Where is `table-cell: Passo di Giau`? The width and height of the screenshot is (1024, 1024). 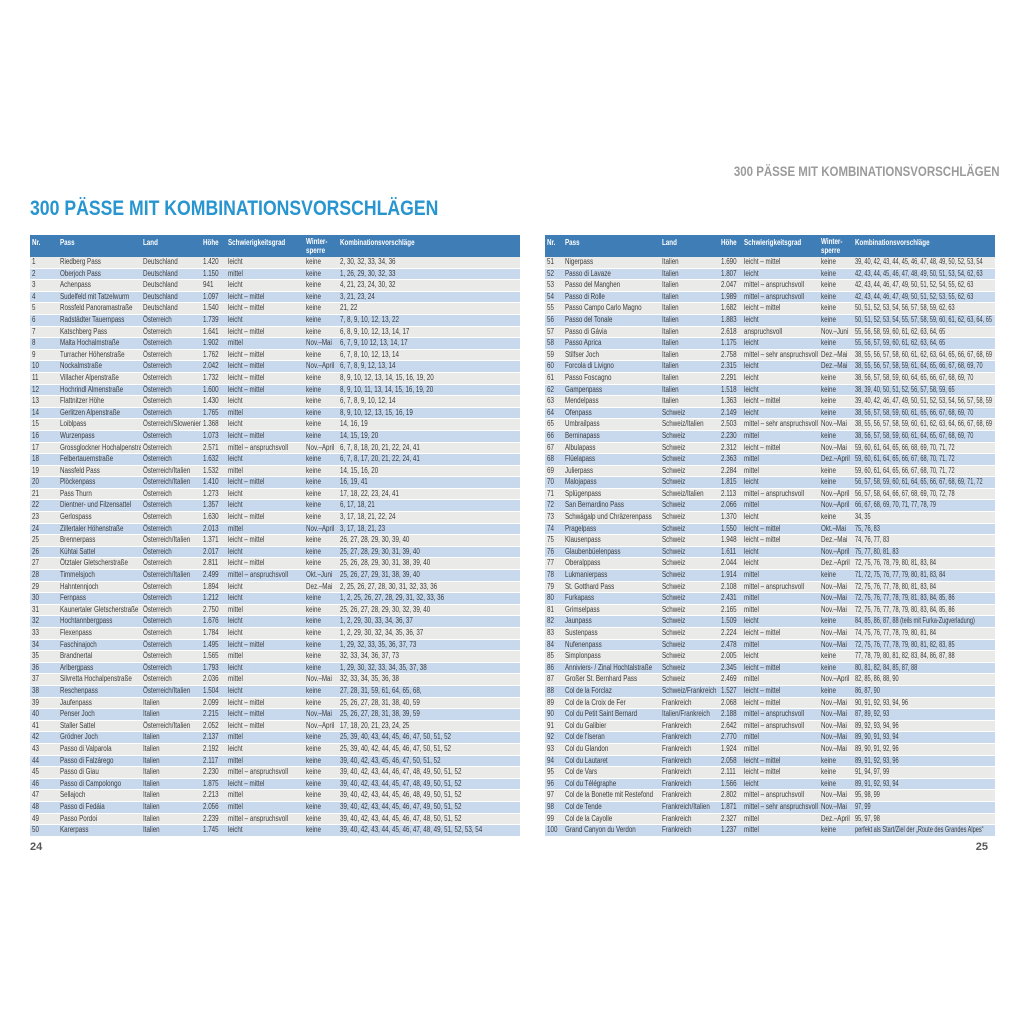 table-cell: Passo di Giau is located at coordinates (99, 772).